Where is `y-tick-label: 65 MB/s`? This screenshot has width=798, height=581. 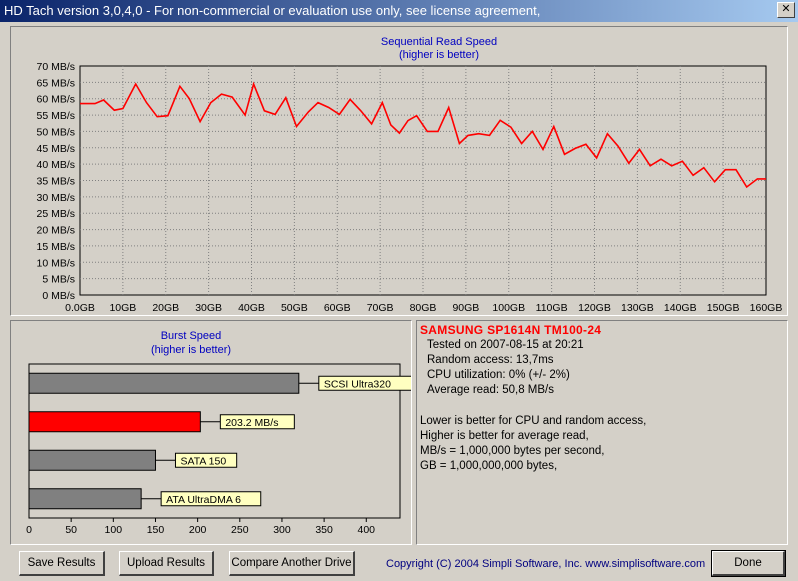 y-tick-label: 65 MB/s is located at coordinates (55, 83).